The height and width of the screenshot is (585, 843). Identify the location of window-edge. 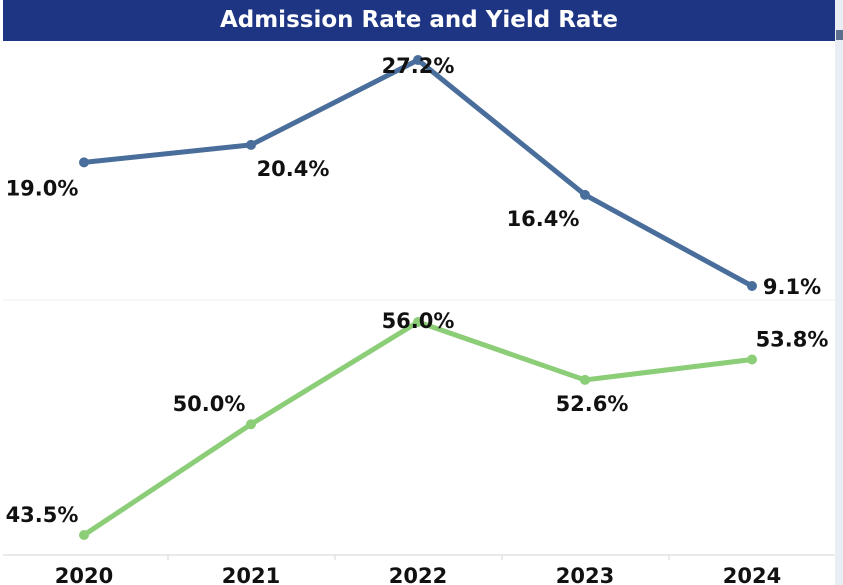
(839, 292).